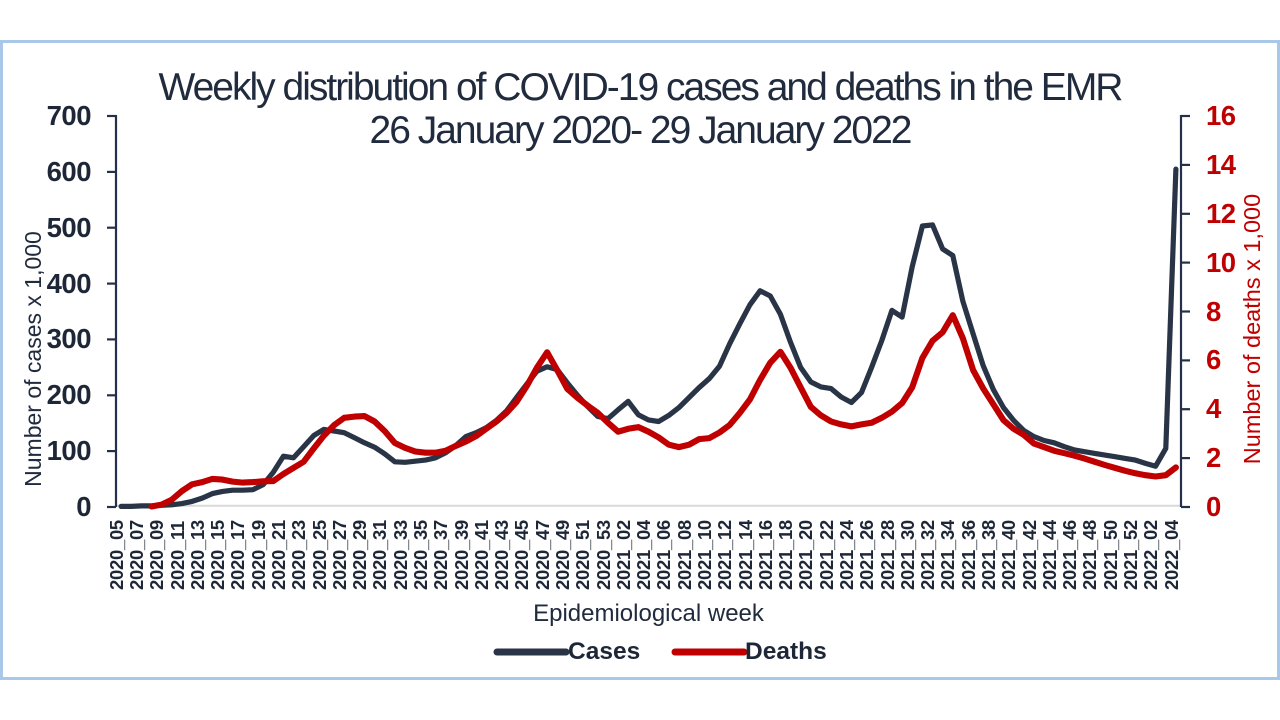  What do you see at coordinates (1252, 329) in the screenshot?
I see `svg-text: Number of deaths x 1,000` at bounding box center [1252, 329].